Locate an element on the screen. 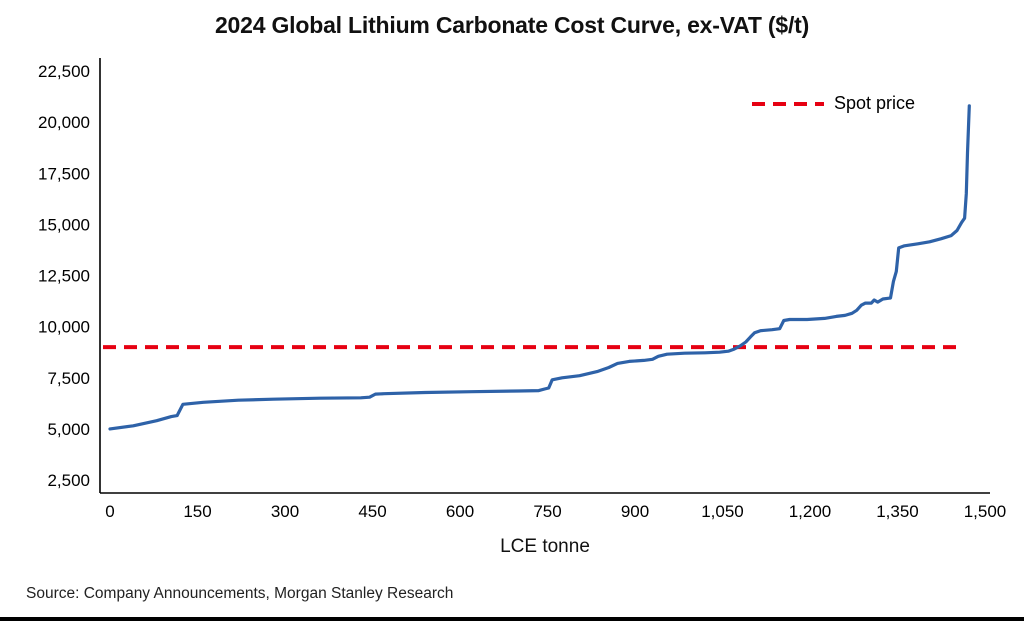  y-tick-label: 5,000 is located at coordinates (68, 429).